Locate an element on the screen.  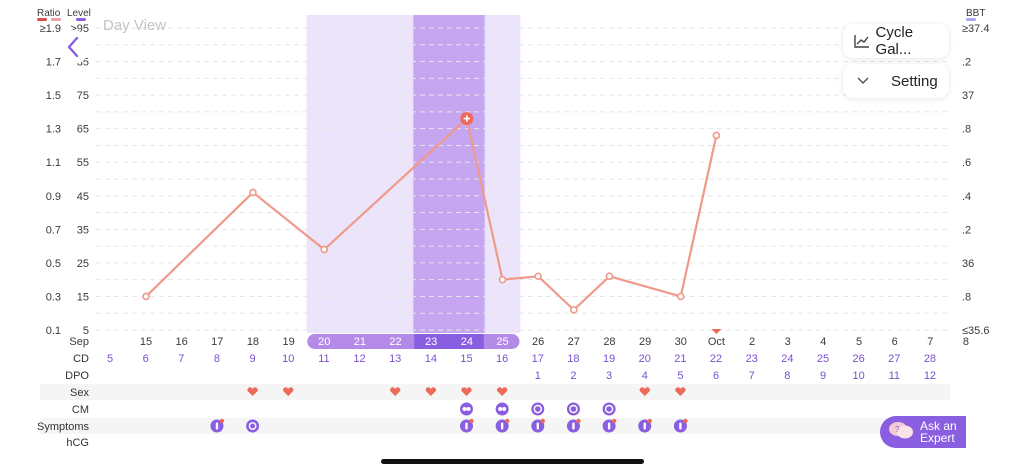
dpo-value: 12 is located at coordinates (930, 376).